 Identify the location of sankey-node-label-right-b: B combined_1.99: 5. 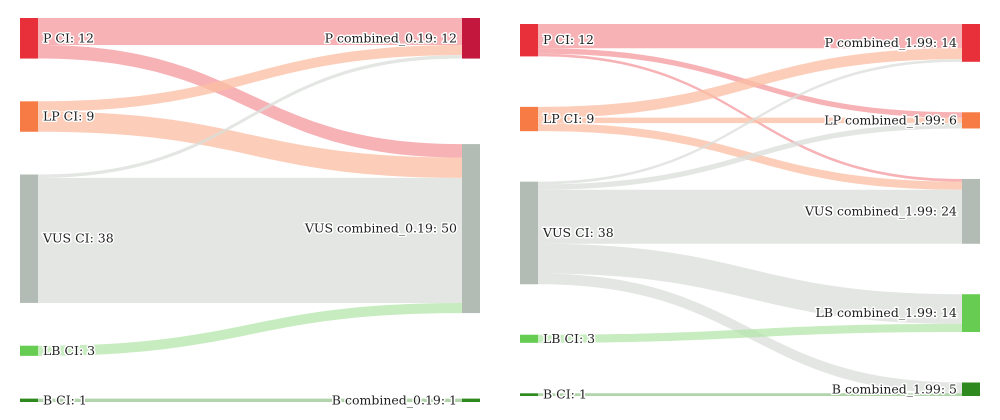
(894, 388).